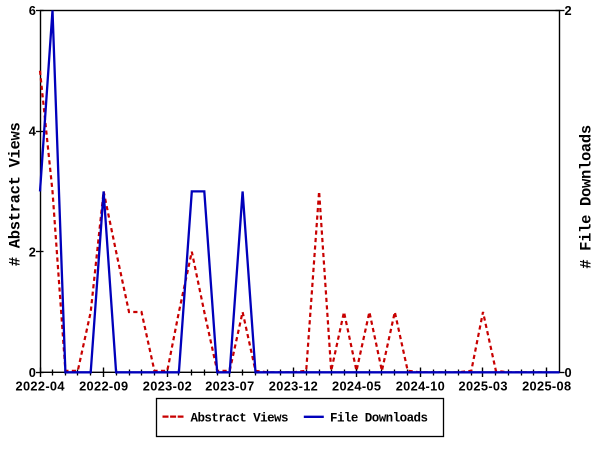  What do you see at coordinates (229, 385) in the screenshot?
I see `svg-text: 2023-07` at bounding box center [229, 385].